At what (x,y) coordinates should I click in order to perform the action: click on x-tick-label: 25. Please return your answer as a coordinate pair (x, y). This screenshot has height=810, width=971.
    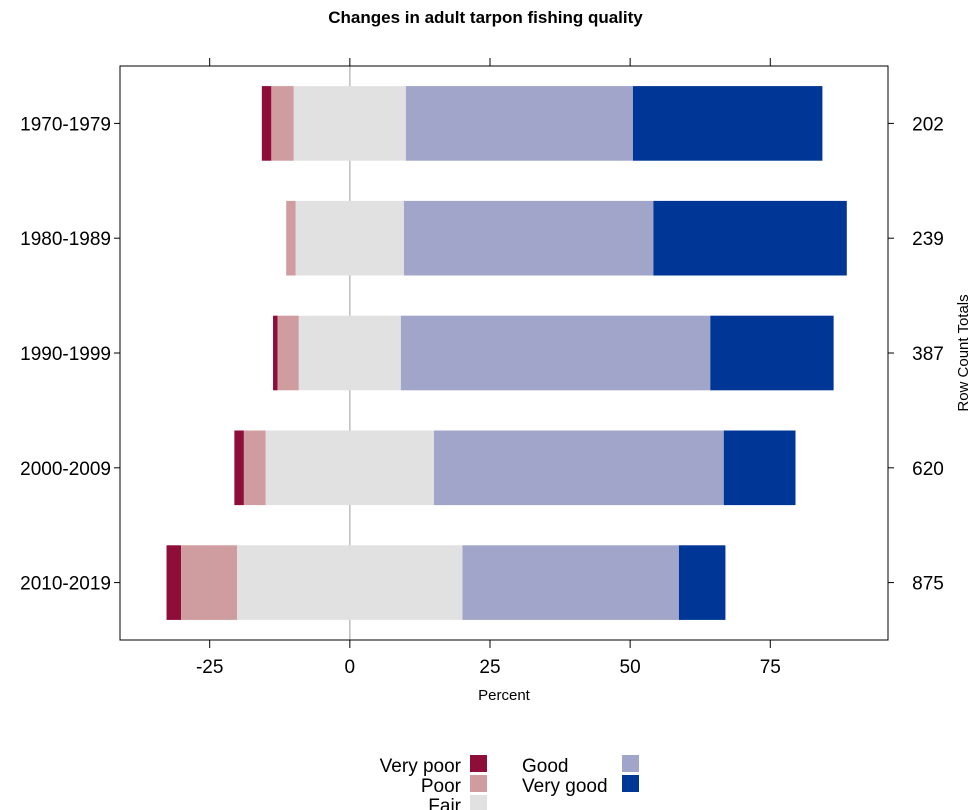
    Looking at the image, I should click on (489, 667).